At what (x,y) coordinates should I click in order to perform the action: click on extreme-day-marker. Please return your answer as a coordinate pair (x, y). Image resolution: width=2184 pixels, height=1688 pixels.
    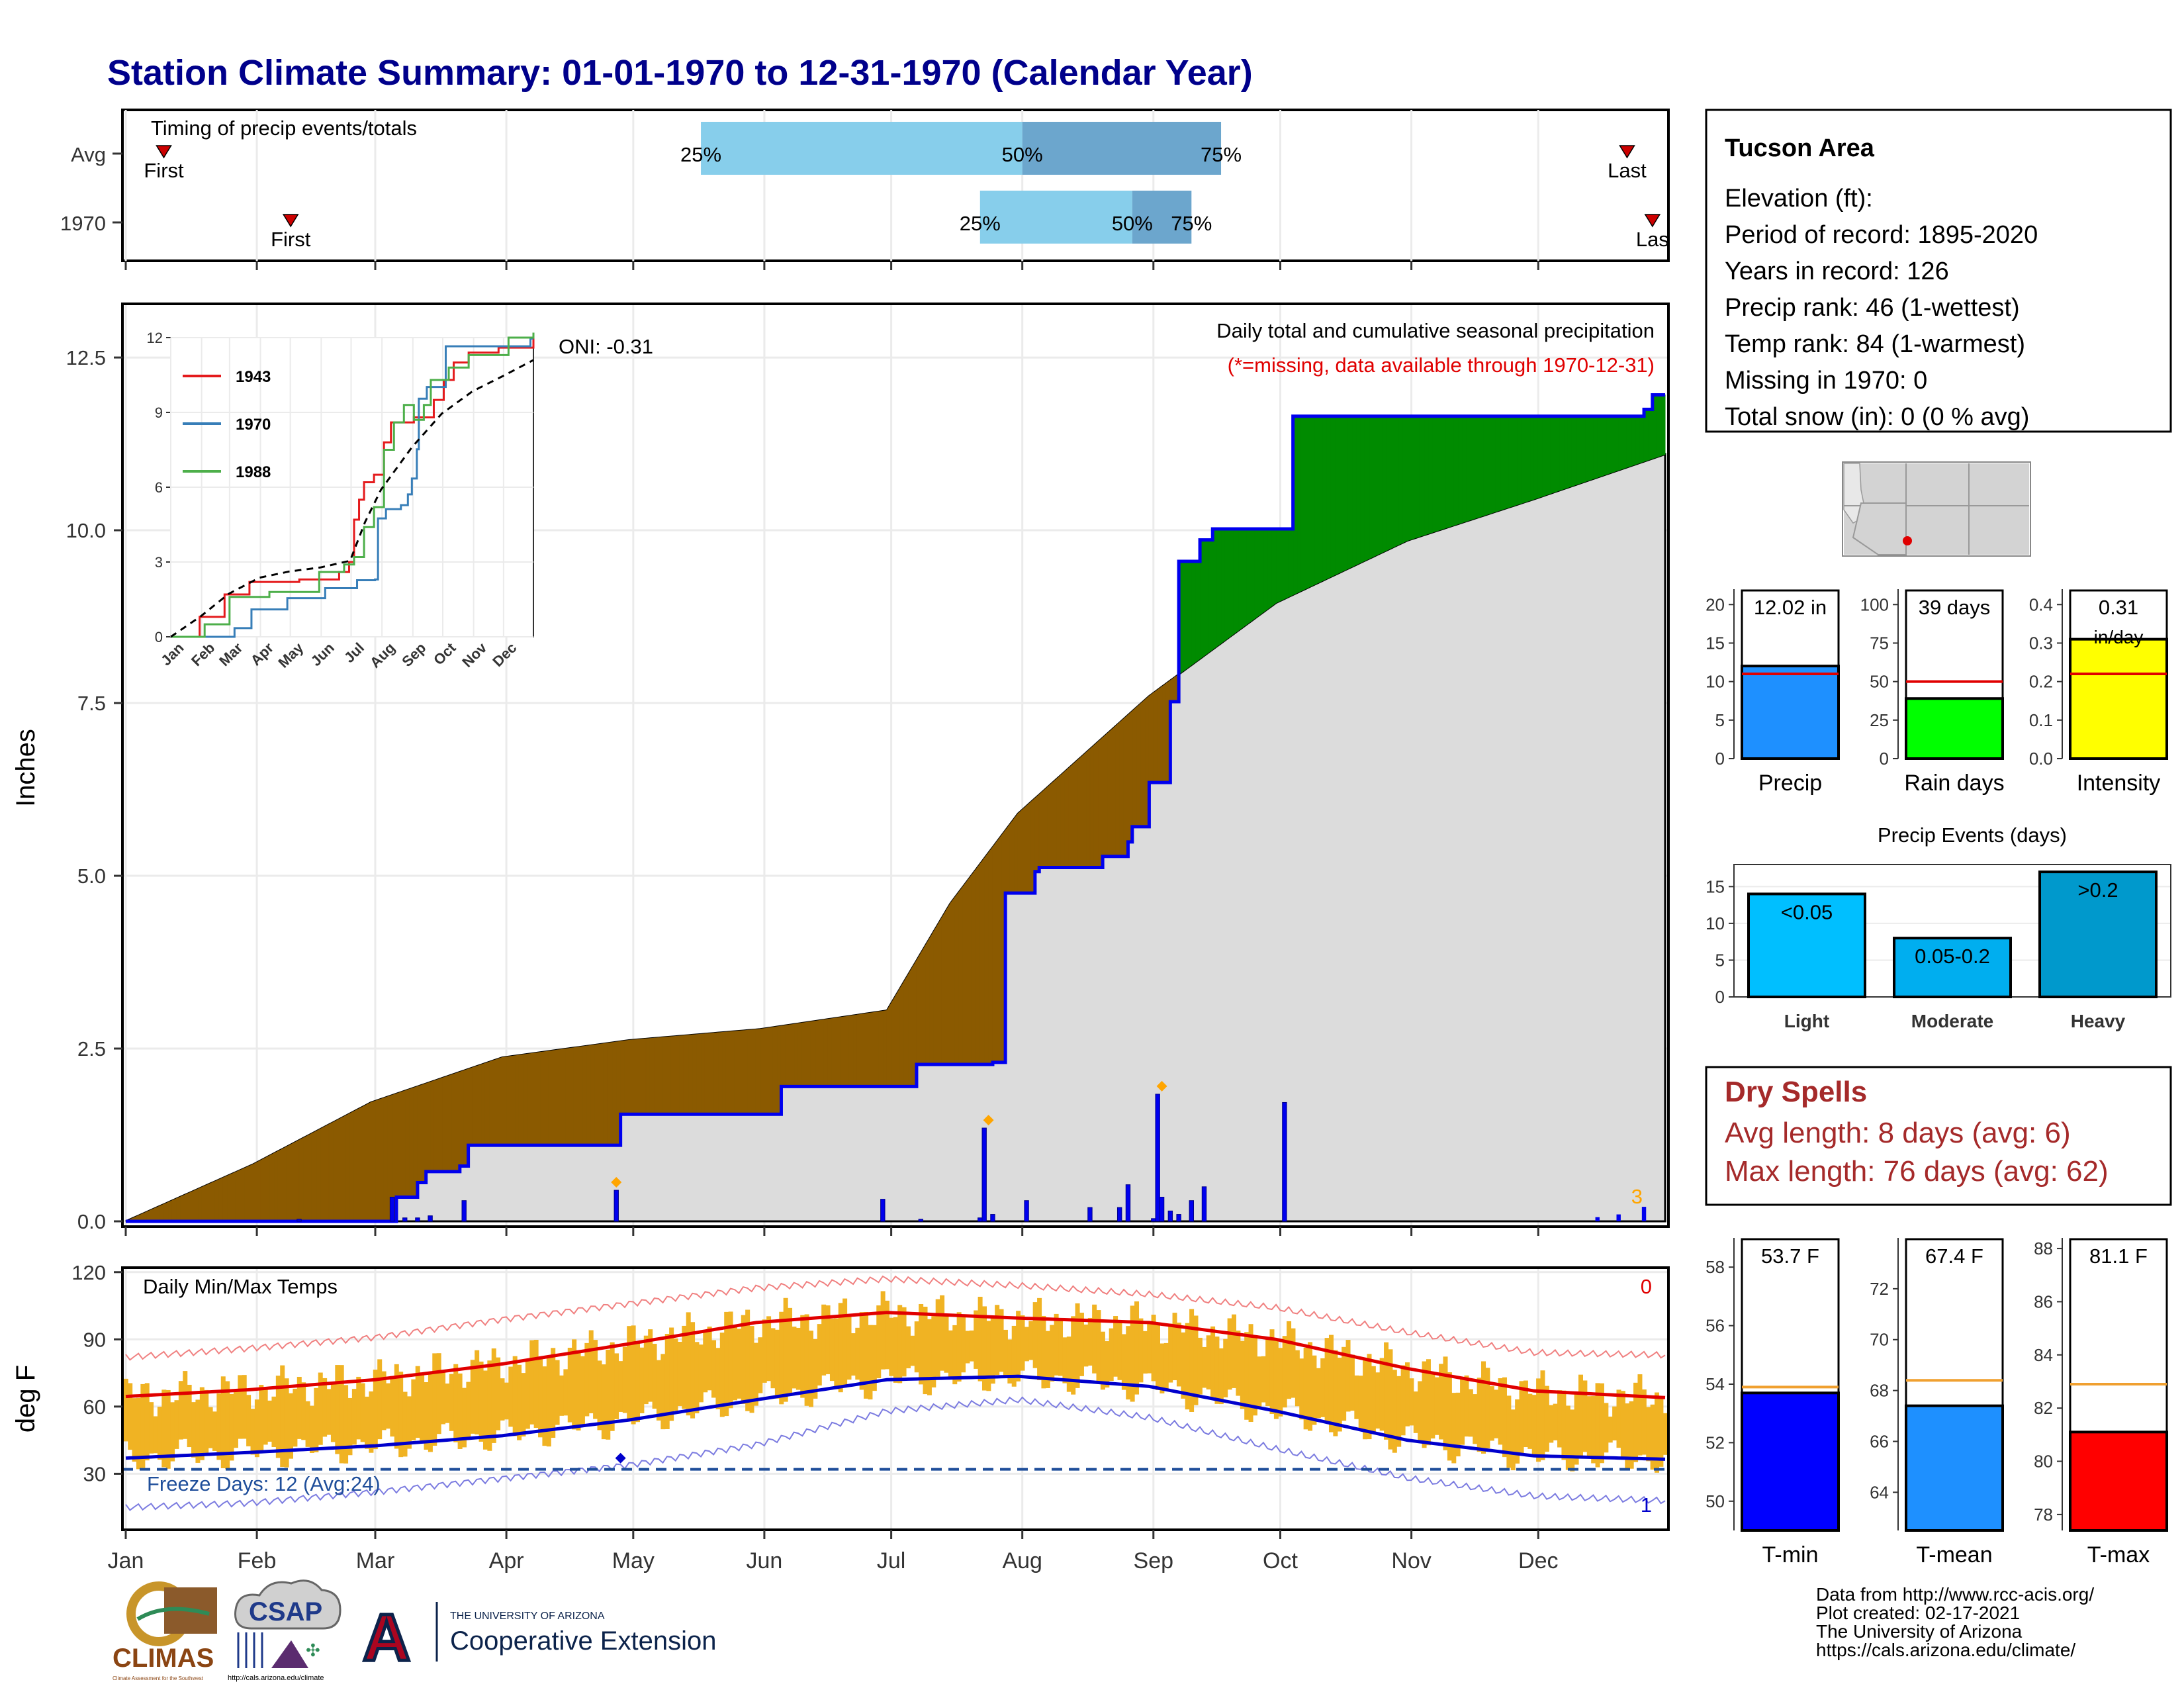
    Looking at the image, I should click on (1161, 1086).